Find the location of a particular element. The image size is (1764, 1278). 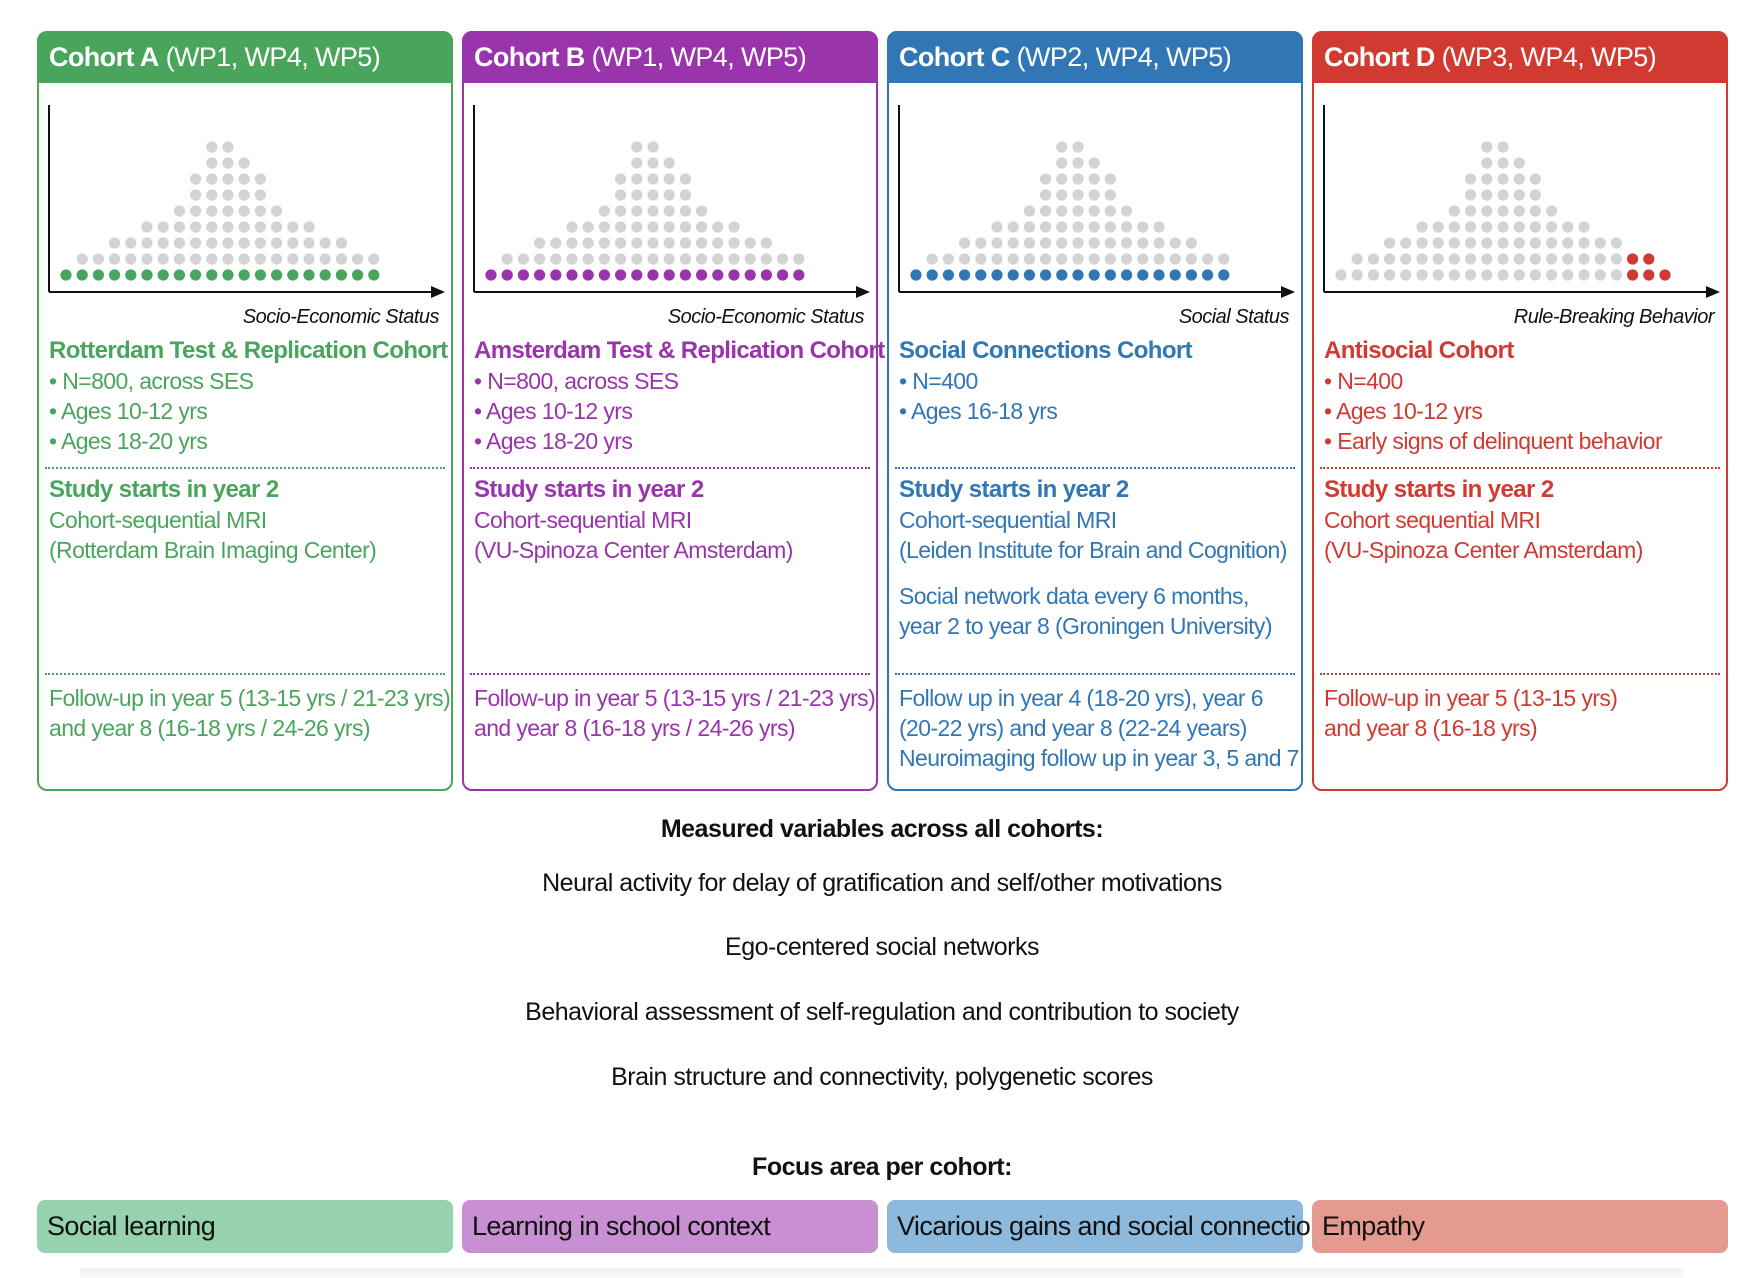

focus-area-box-b: Learning in school context is located at coordinates (670, 1226).